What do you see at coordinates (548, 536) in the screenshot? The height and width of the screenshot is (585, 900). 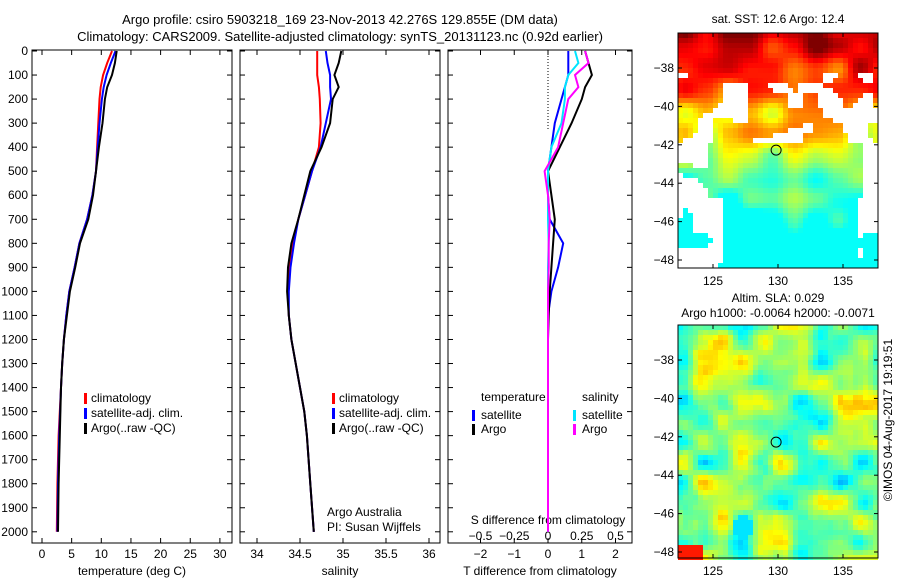 I see `xtick2-label: 0` at bounding box center [548, 536].